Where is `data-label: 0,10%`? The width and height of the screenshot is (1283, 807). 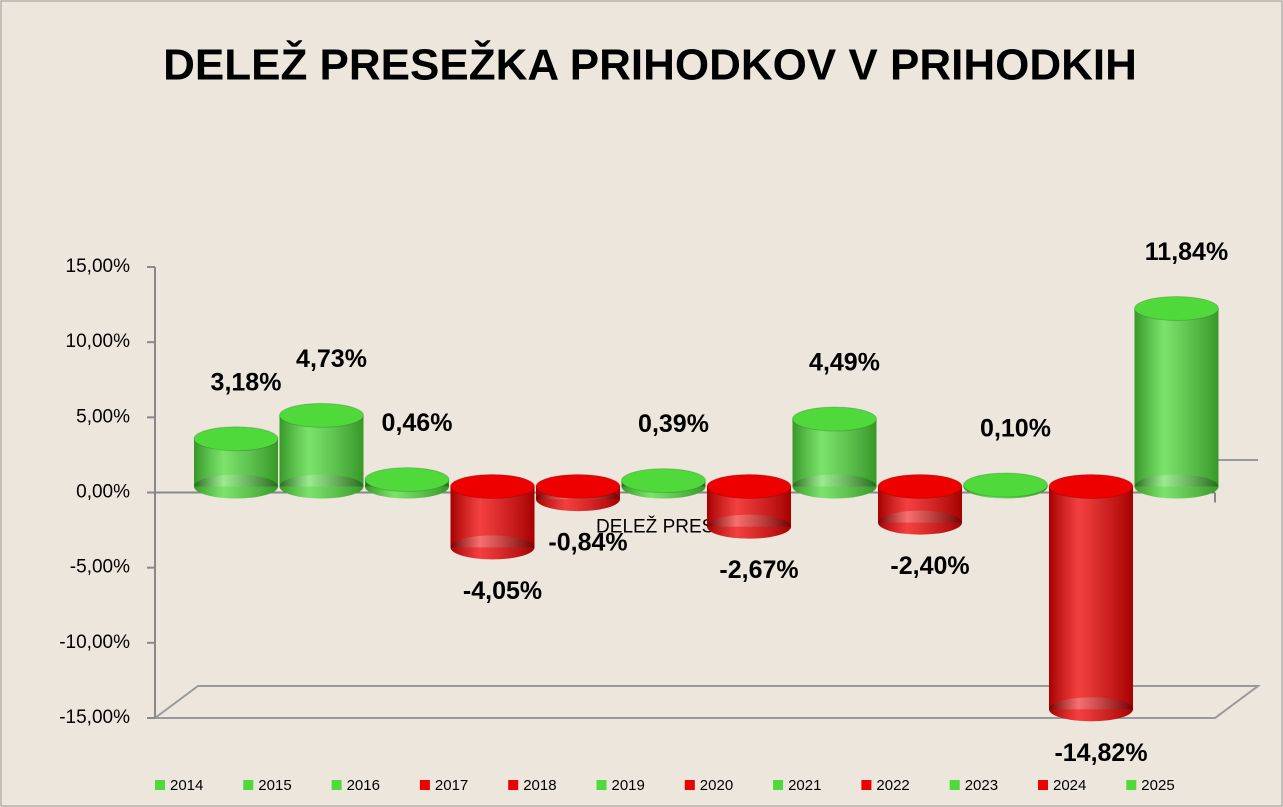
data-label: 0,10% is located at coordinates (1015, 429).